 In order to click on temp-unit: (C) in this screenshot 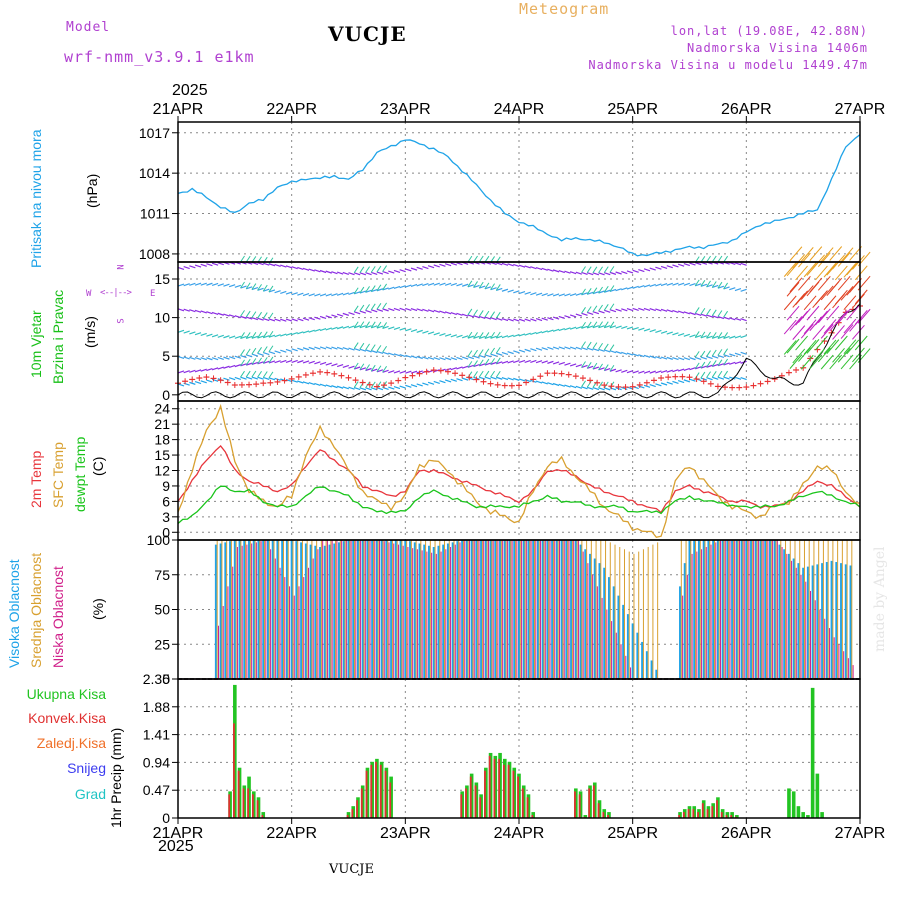, I will do `click(98, 466)`.